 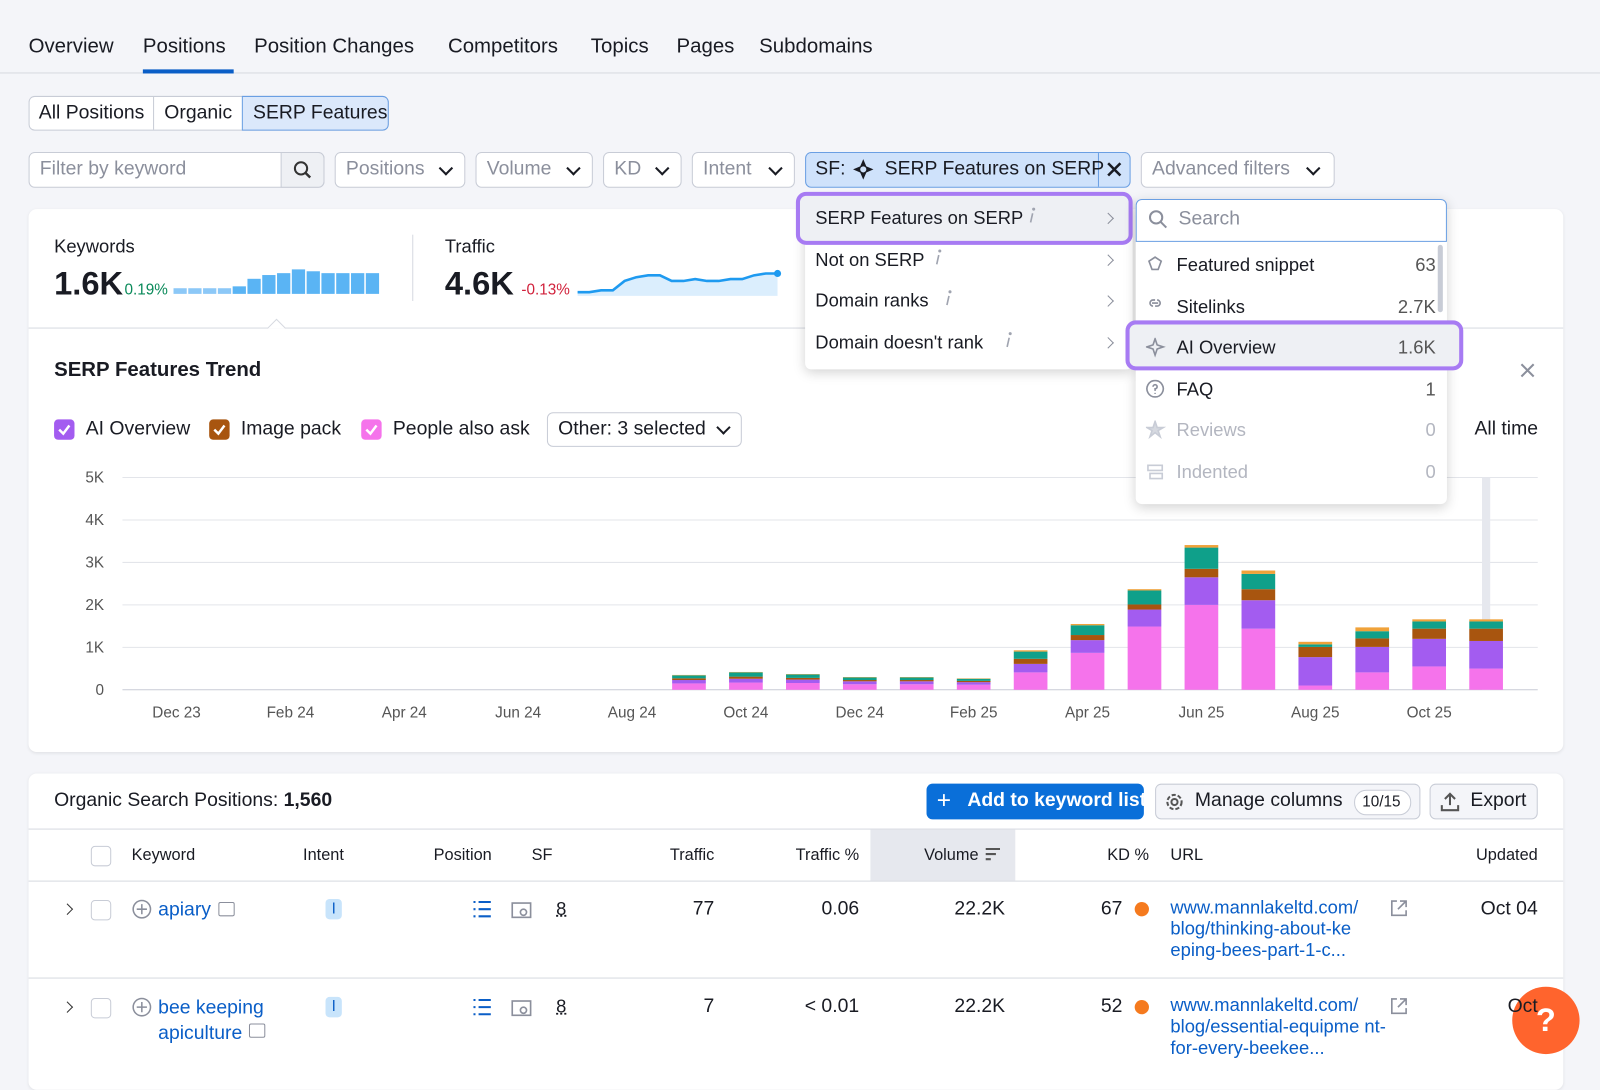 What do you see at coordinates (1211, 306) in the screenshot?
I see `feature-name: Sitelinks` at bounding box center [1211, 306].